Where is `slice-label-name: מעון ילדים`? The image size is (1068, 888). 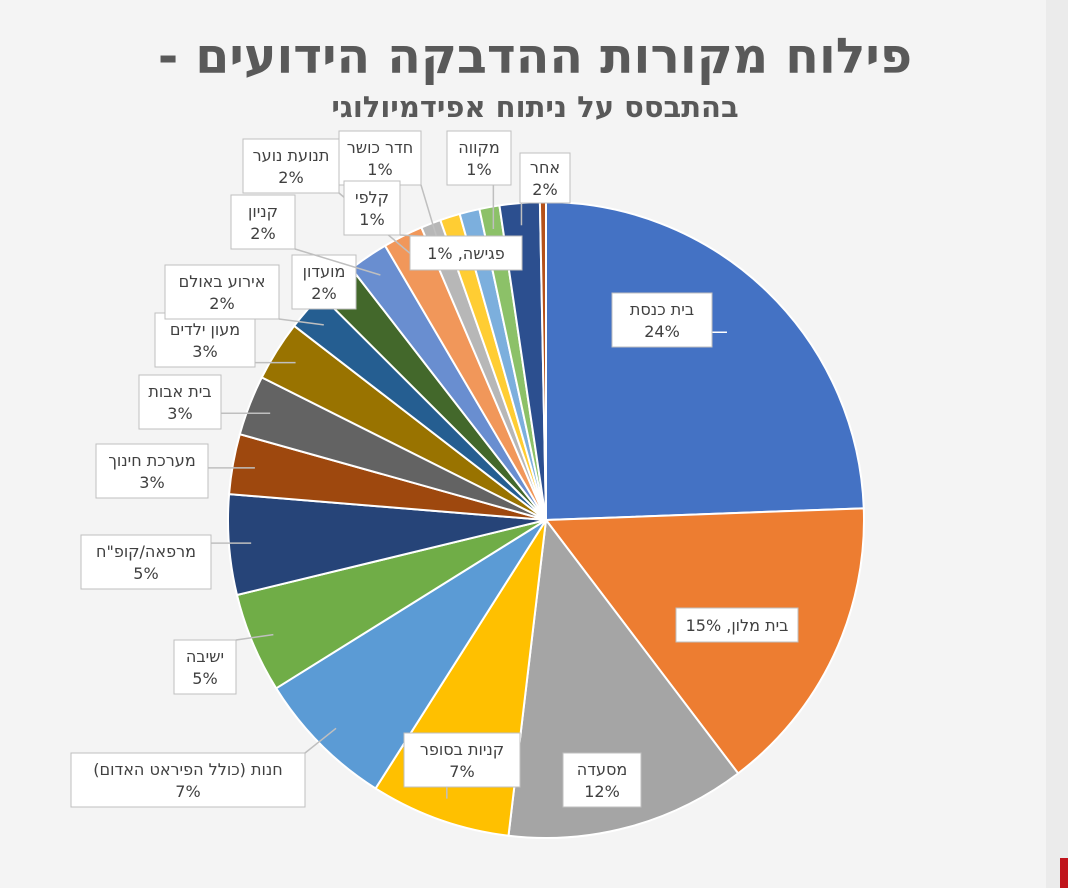
slice-label-name: מעון ילדים is located at coordinates (205, 329).